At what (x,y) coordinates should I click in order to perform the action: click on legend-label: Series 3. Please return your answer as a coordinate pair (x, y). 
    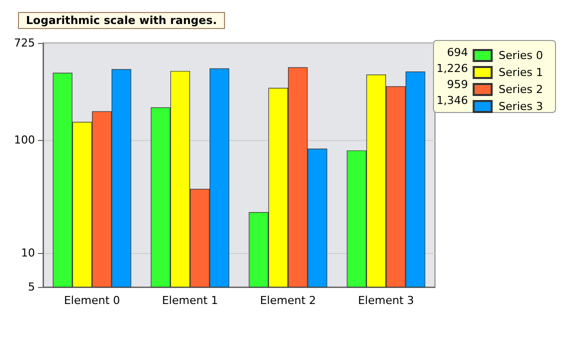
    Looking at the image, I should click on (521, 106).